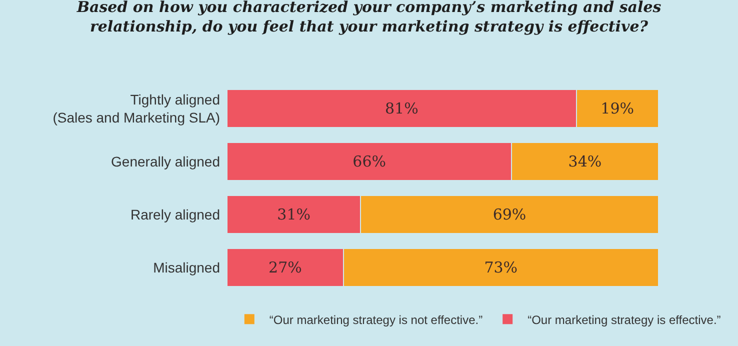  What do you see at coordinates (136, 108) in the screenshot?
I see `y-tick-label: Tightly aligned (Sales and Marketing SLA)` at bounding box center [136, 108].